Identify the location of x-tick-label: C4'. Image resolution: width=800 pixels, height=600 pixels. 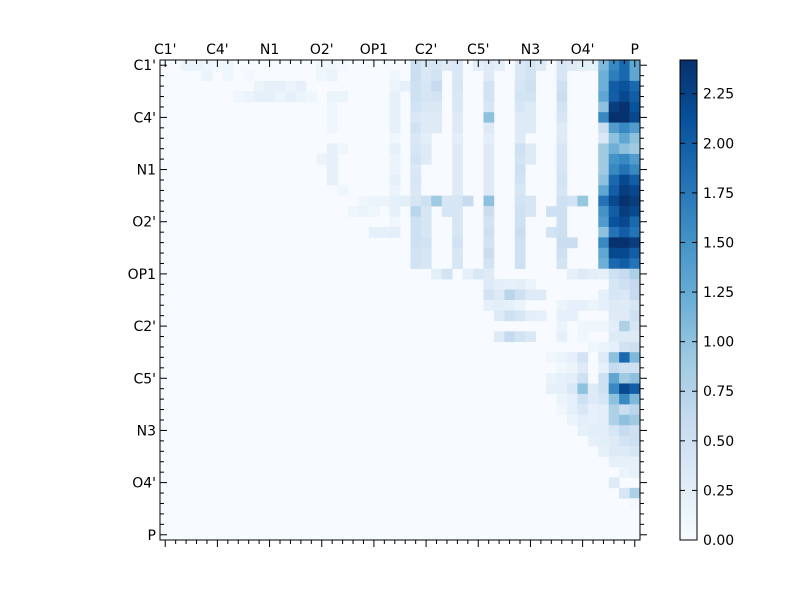
(217, 50).